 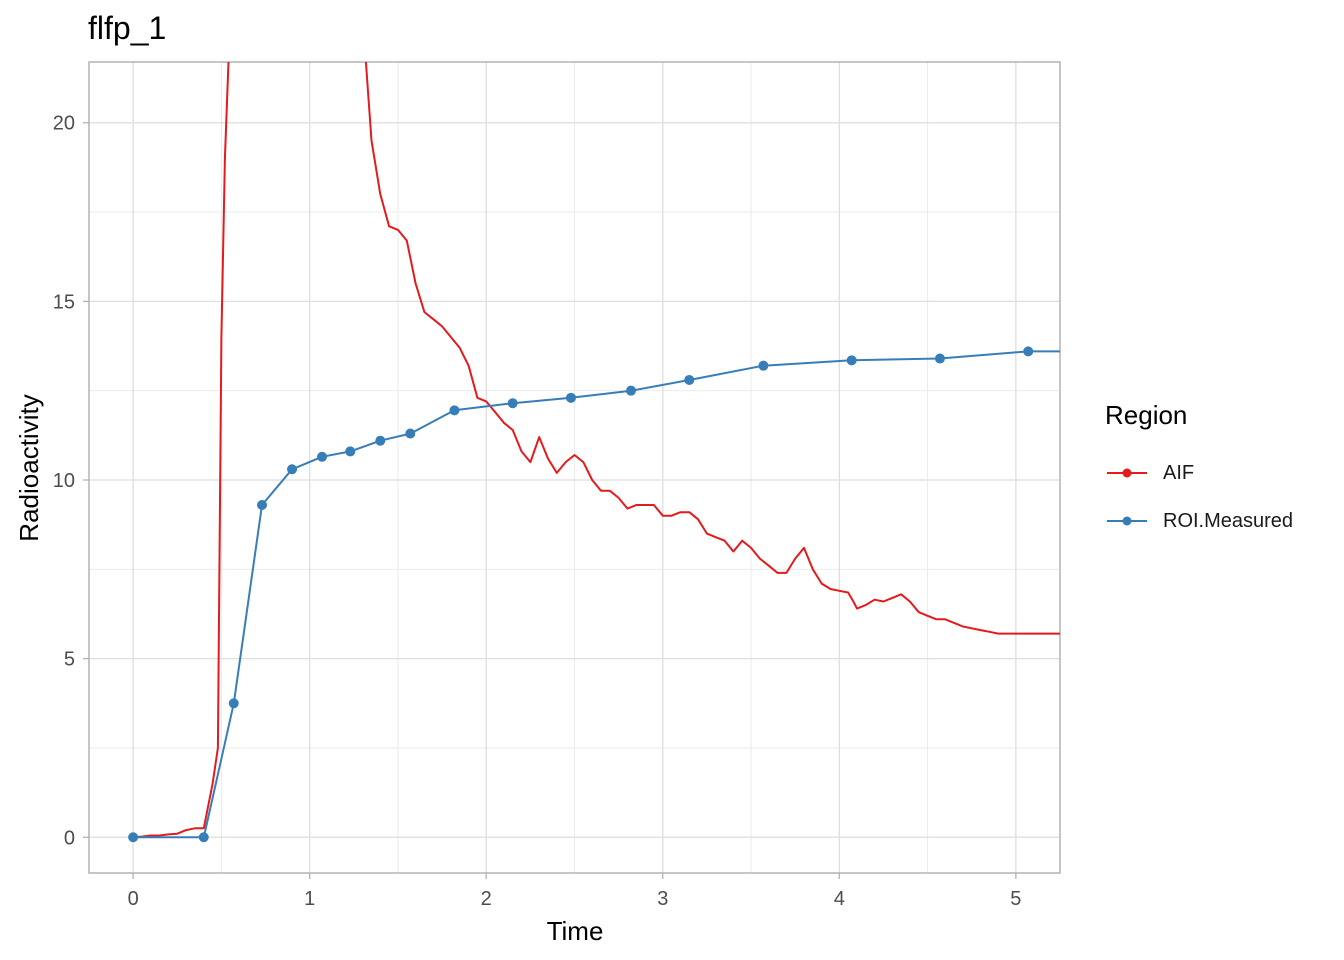 What do you see at coordinates (1146, 415) in the screenshot?
I see `legend-title: Region` at bounding box center [1146, 415].